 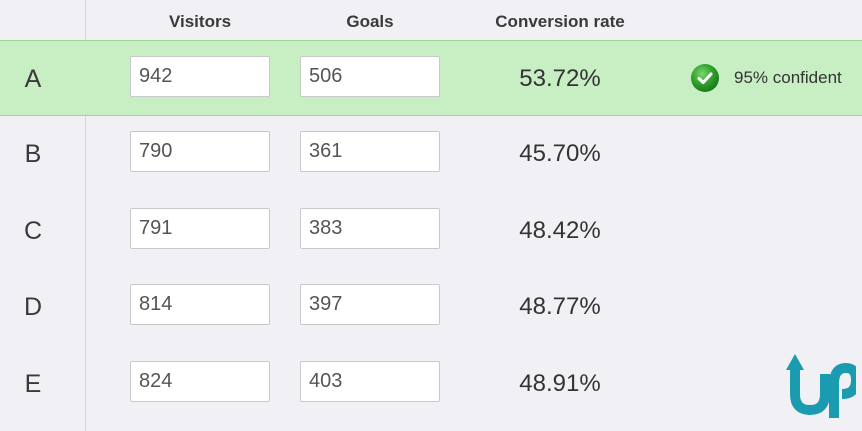 What do you see at coordinates (200, 381) in the screenshot?
I see `visitors-input-e` at bounding box center [200, 381].